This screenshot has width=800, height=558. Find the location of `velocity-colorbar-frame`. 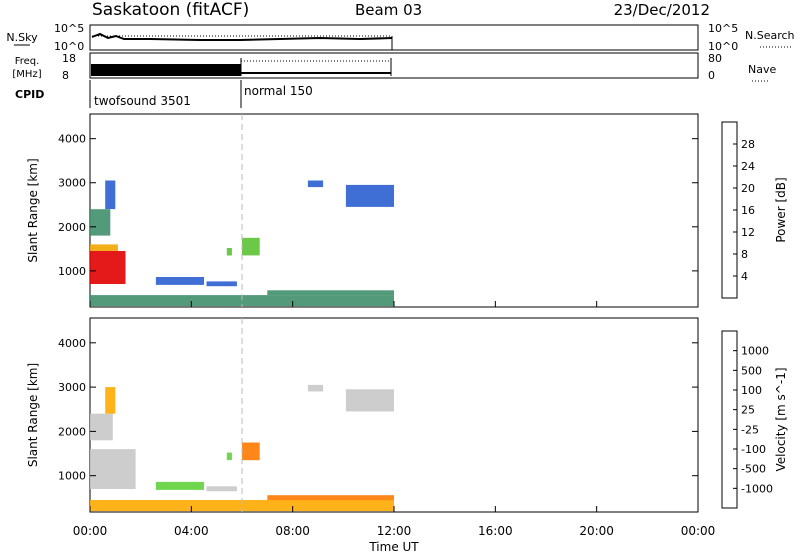

velocity-colorbar-frame is located at coordinates (729, 419).